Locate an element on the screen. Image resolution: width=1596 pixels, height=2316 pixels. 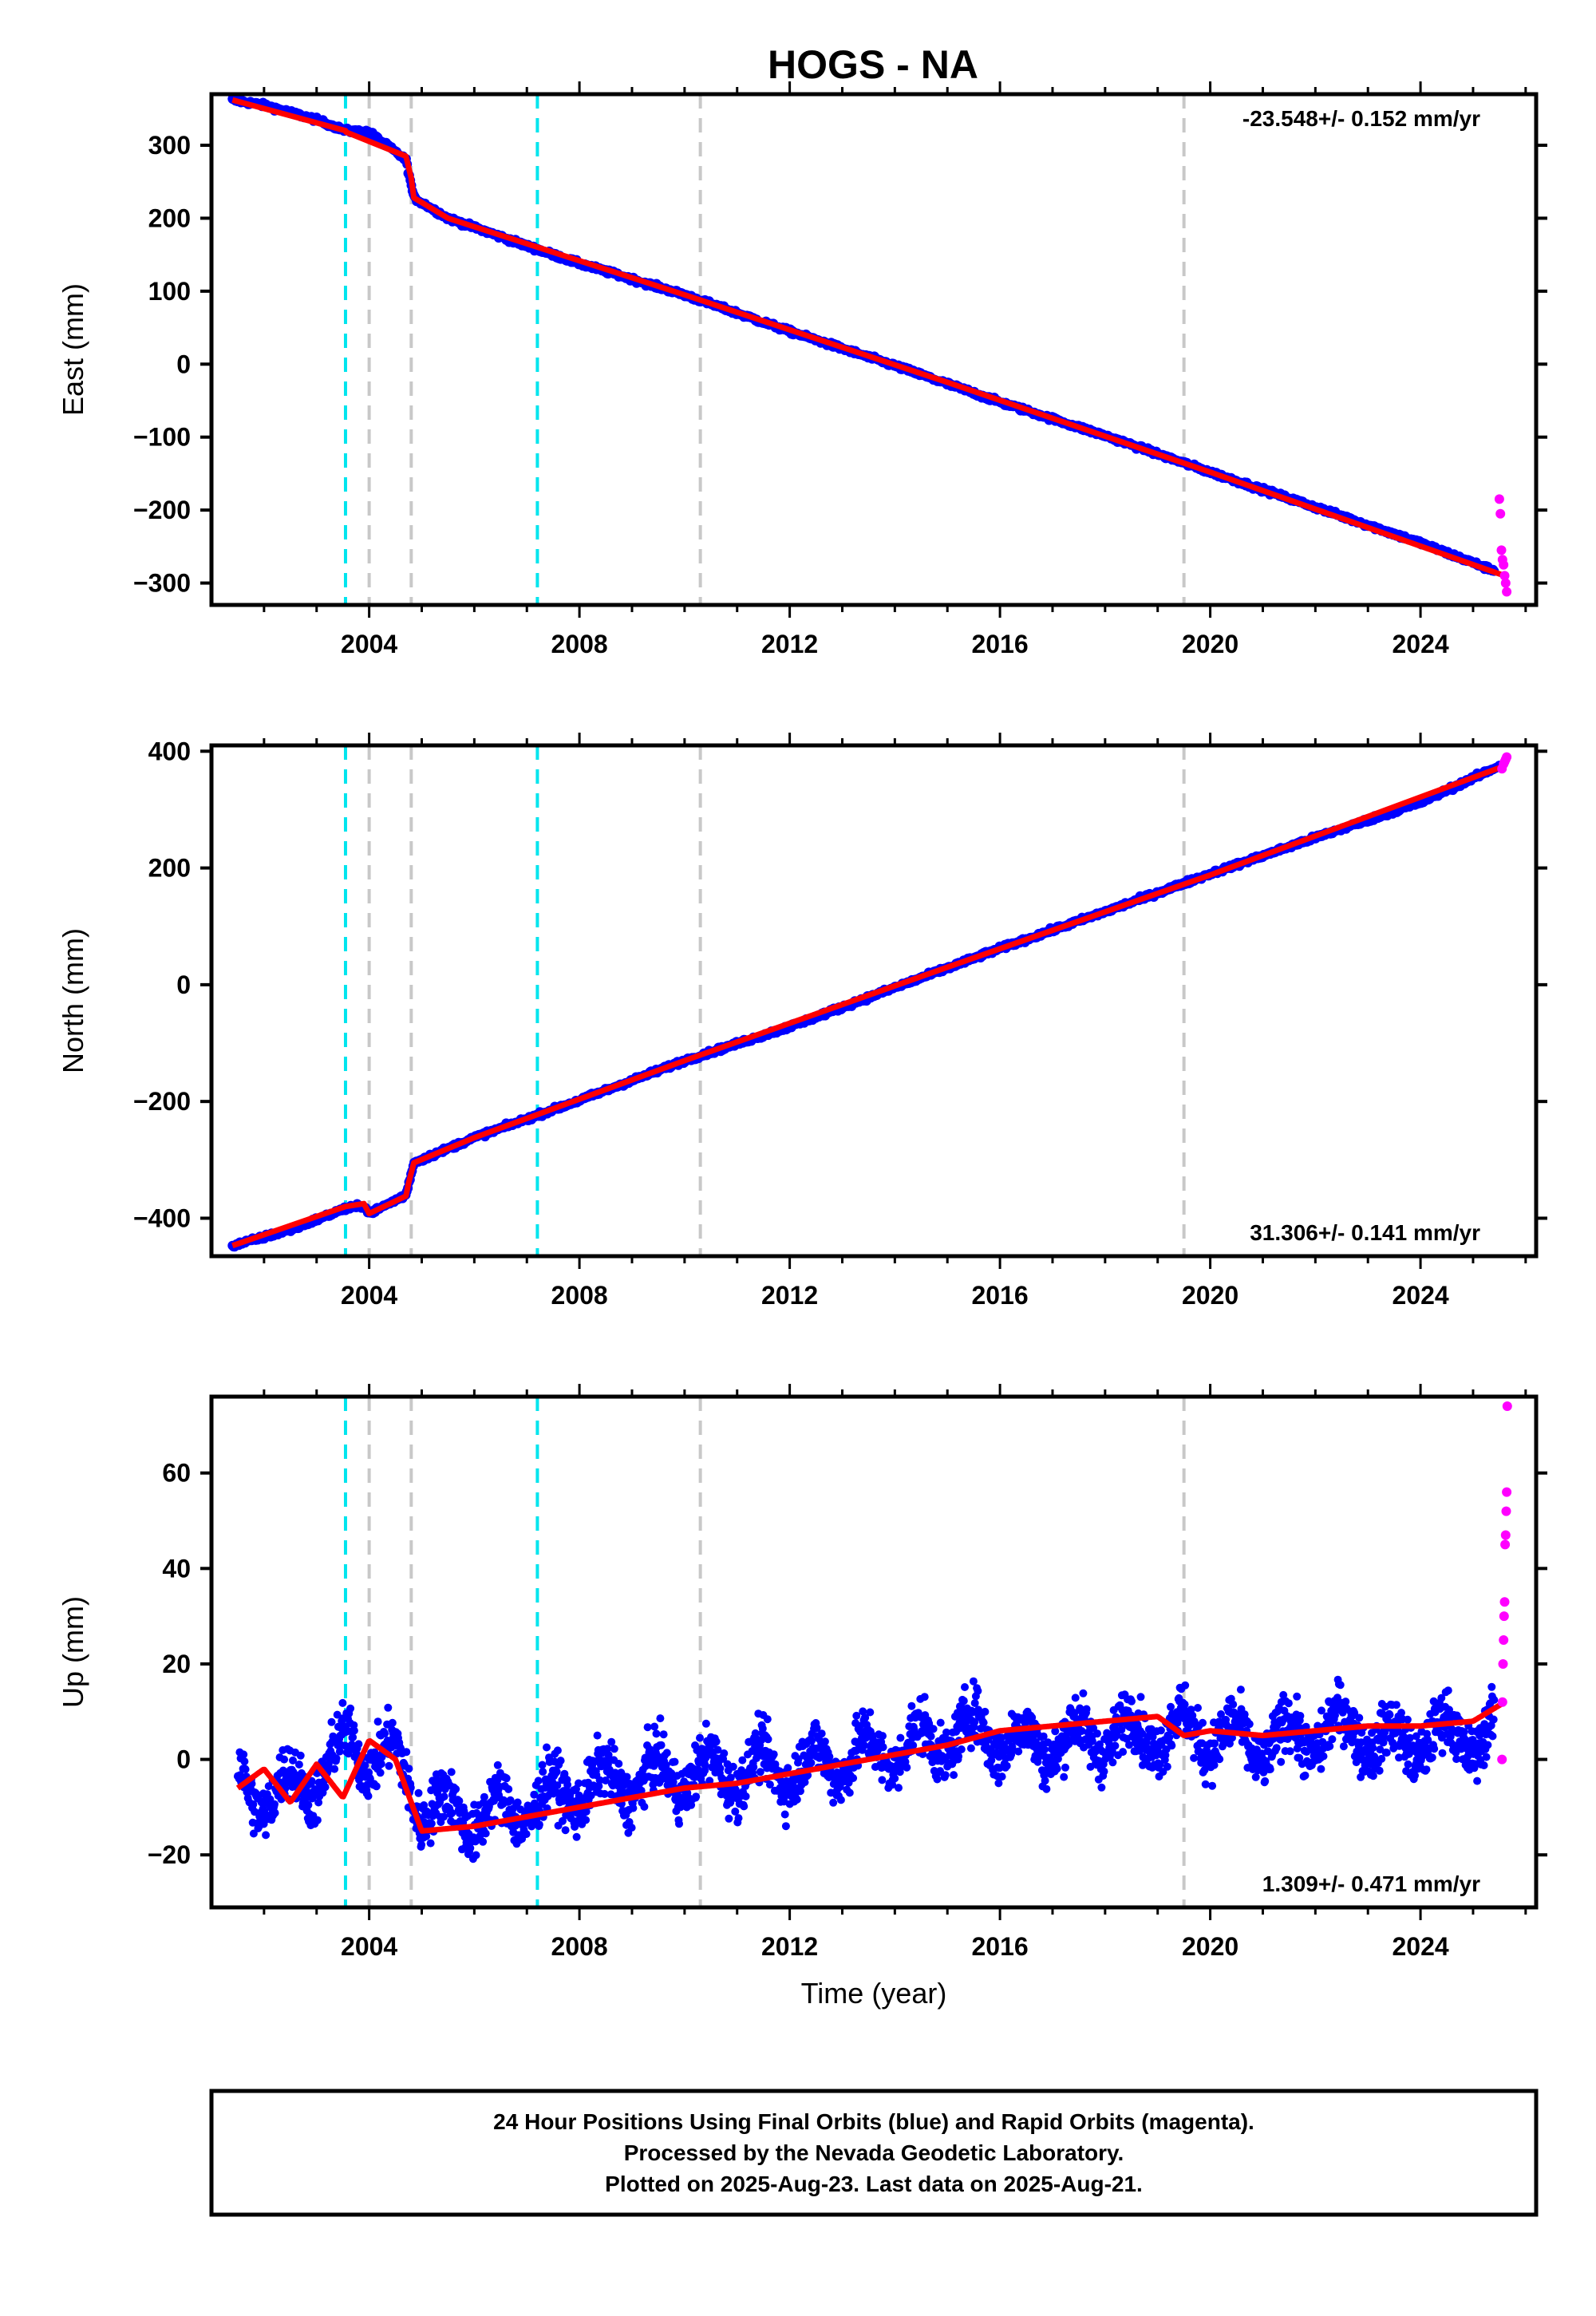
y-tick-label: −200 is located at coordinates (162, 510).